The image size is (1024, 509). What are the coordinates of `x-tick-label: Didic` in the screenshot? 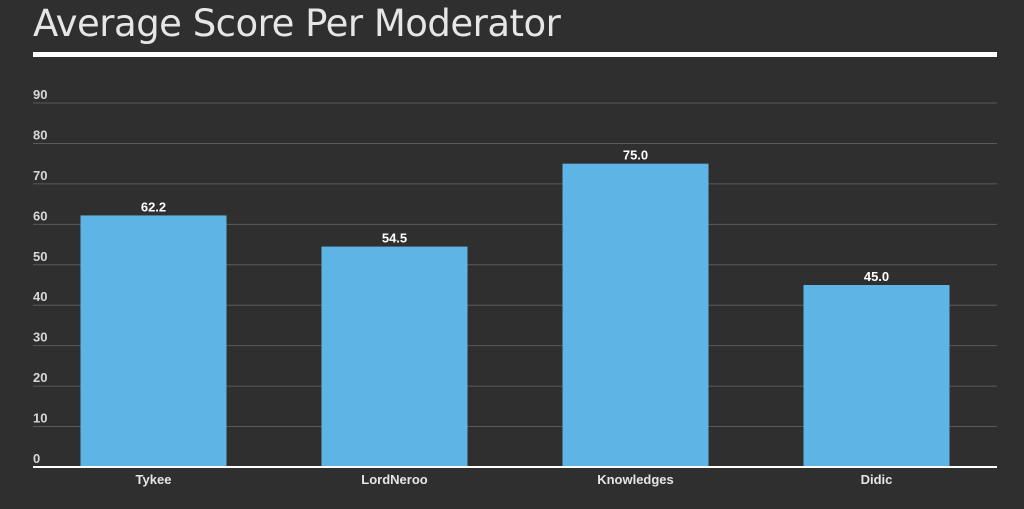 It's located at (877, 479).